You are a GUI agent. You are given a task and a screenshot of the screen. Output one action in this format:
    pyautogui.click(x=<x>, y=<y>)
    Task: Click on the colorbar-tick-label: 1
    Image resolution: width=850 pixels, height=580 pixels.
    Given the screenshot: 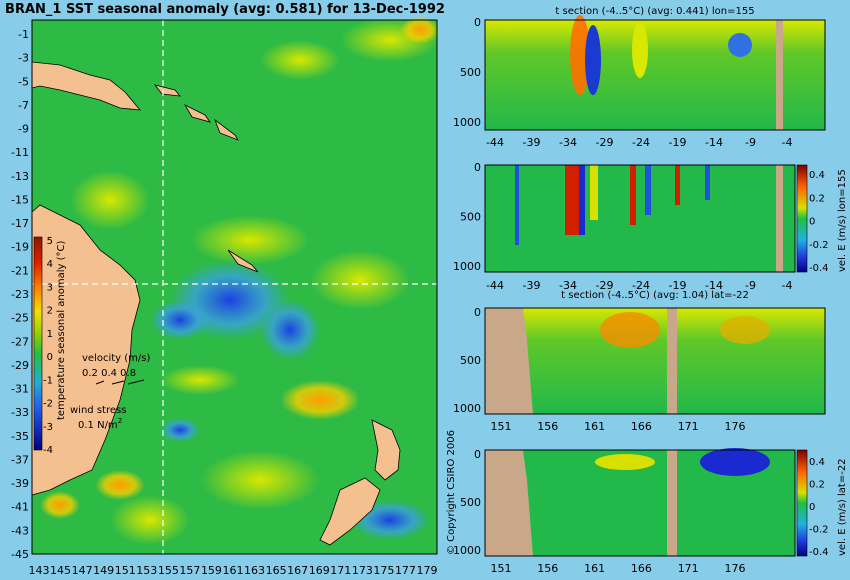 What is the action you would take?
    pyautogui.click(x=50, y=334)
    